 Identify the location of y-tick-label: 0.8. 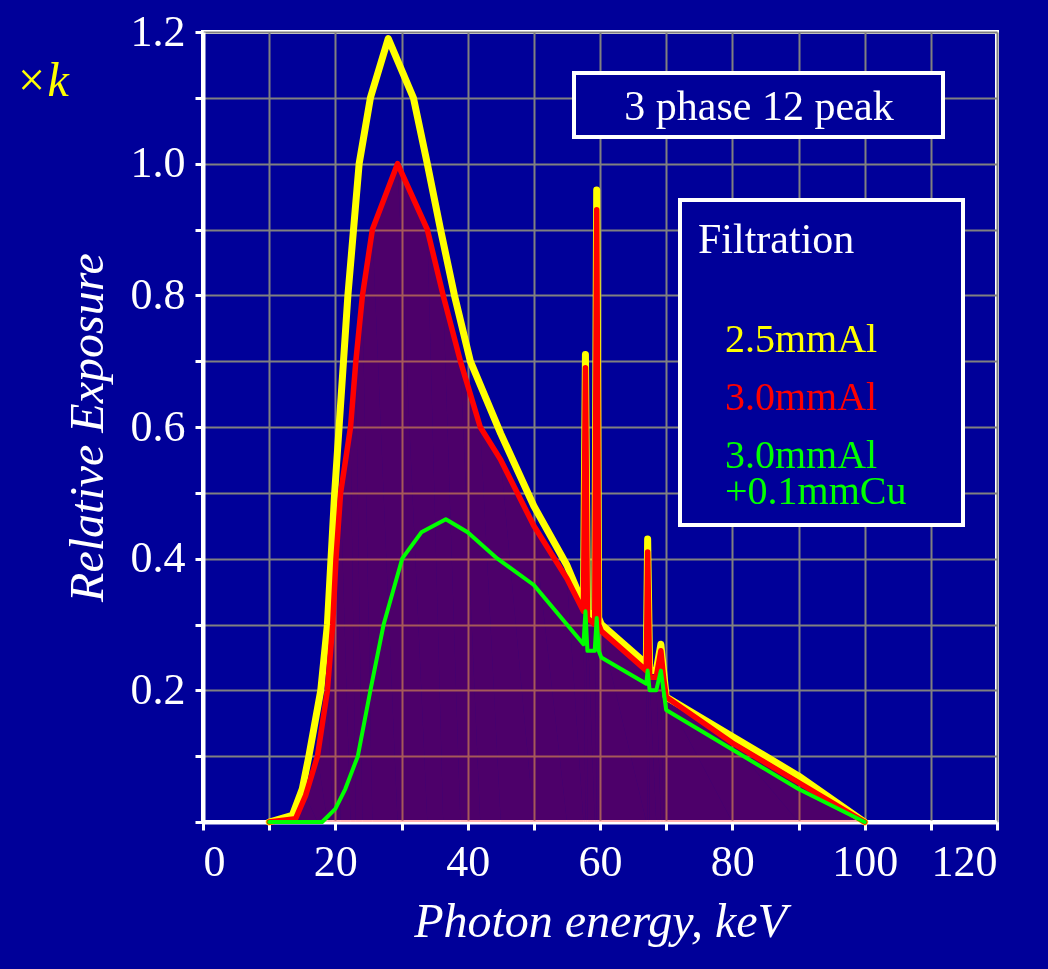
(158, 294).